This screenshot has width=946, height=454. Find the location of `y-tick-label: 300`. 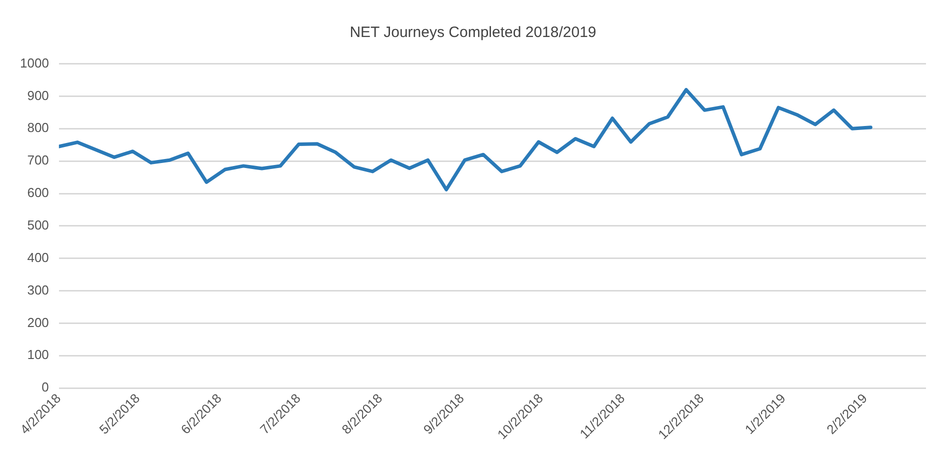

y-tick-label: 300 is located at coordinates (38, 290).